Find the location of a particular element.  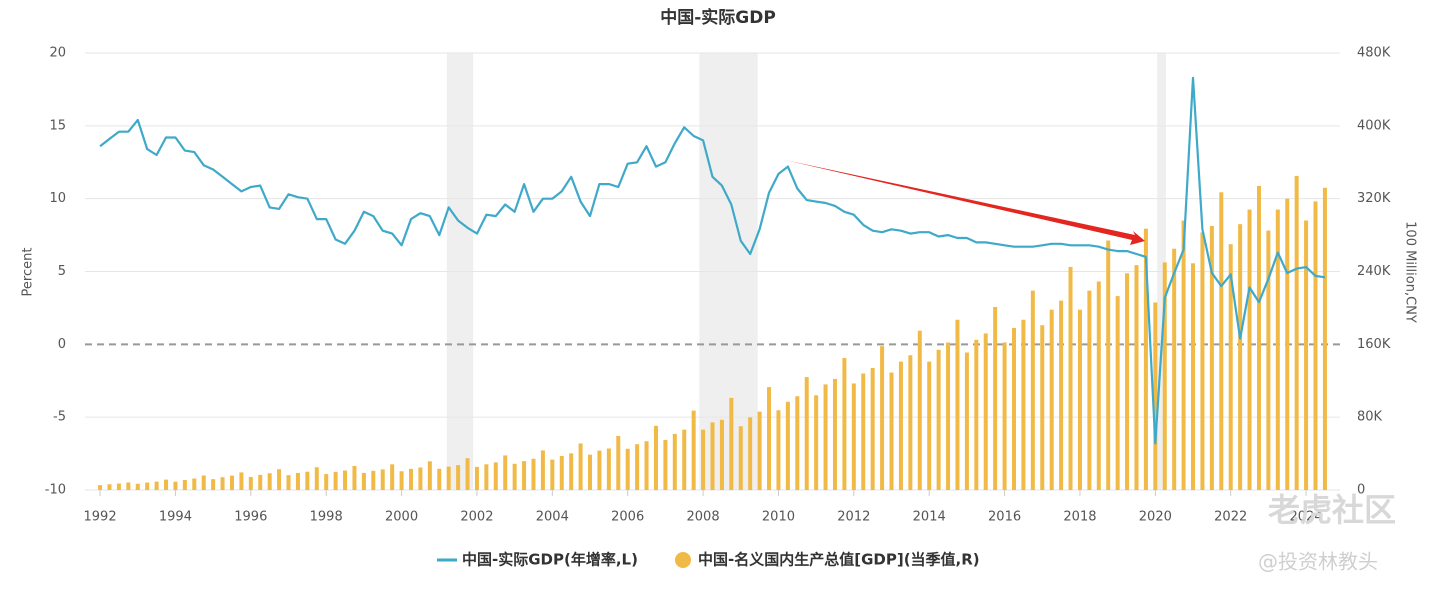

x-tick-label: 2002 is located at coordinates (476, 517).